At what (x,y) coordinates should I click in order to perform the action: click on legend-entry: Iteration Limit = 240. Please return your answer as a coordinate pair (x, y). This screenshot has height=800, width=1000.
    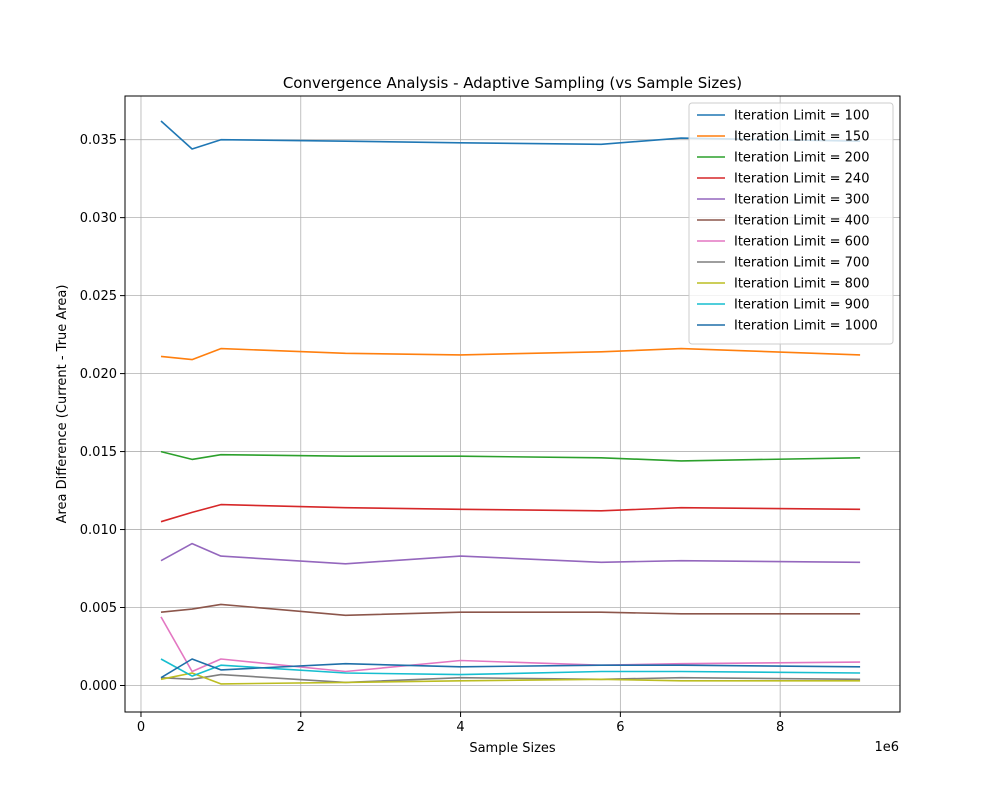
    Looking at the image, I should click on (801, 179).